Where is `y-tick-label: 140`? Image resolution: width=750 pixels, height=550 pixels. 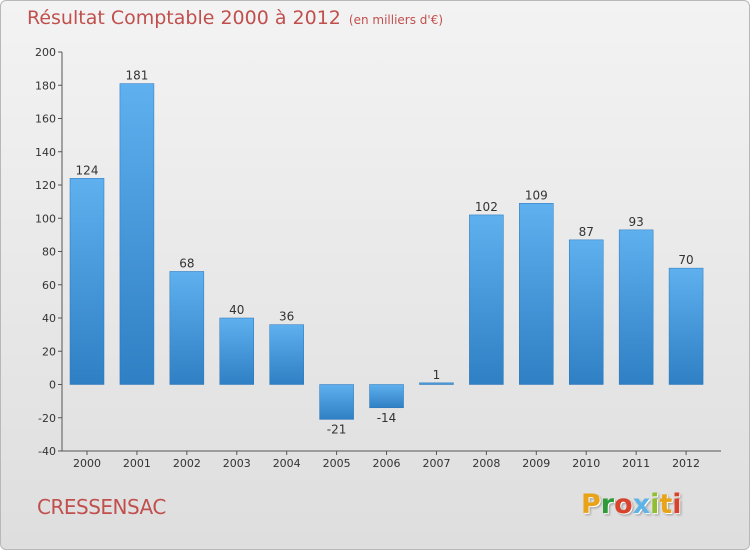 y-tick-label: 140 is located at coordinates (45, 152).